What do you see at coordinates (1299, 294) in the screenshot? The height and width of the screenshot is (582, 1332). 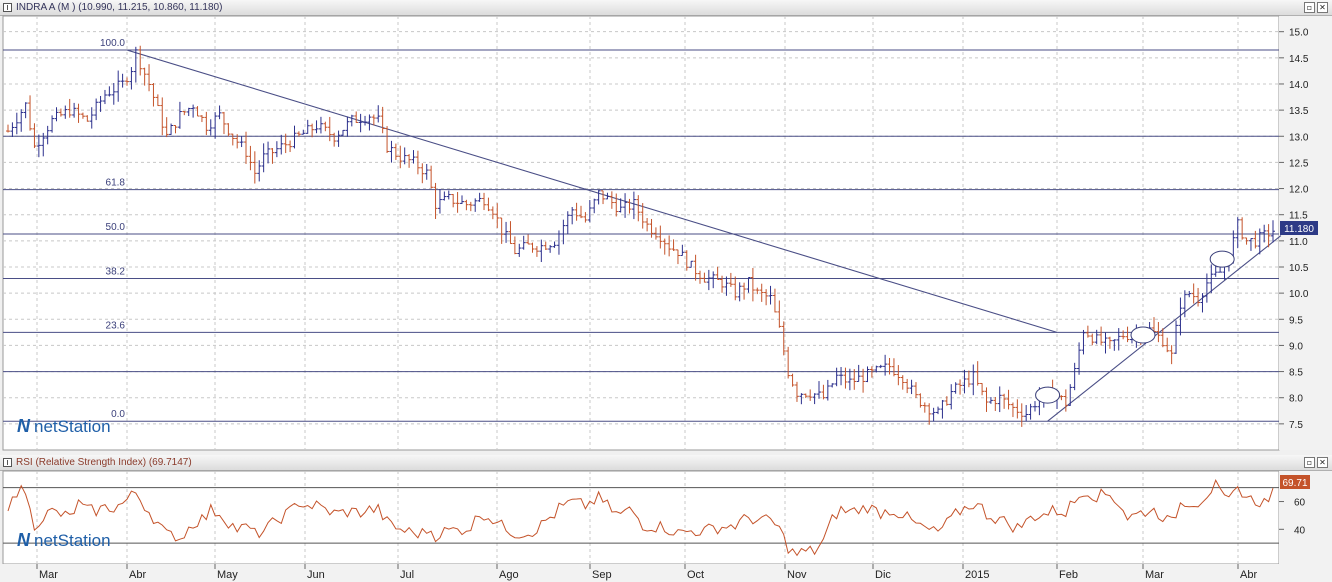 I see `y-tick-label: 10.0` at bounding box center [1299, 294].